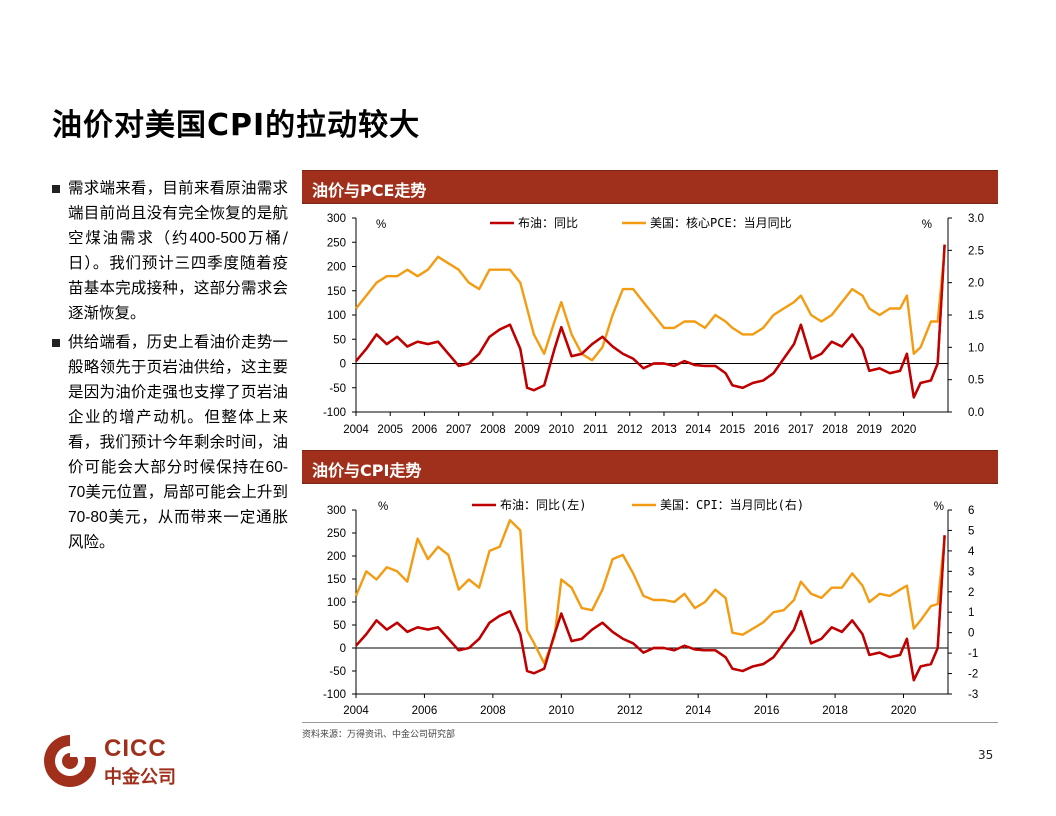 The image size is (1056, 816). I want to click on y-tick-label-right: 5, so click(971, 531).